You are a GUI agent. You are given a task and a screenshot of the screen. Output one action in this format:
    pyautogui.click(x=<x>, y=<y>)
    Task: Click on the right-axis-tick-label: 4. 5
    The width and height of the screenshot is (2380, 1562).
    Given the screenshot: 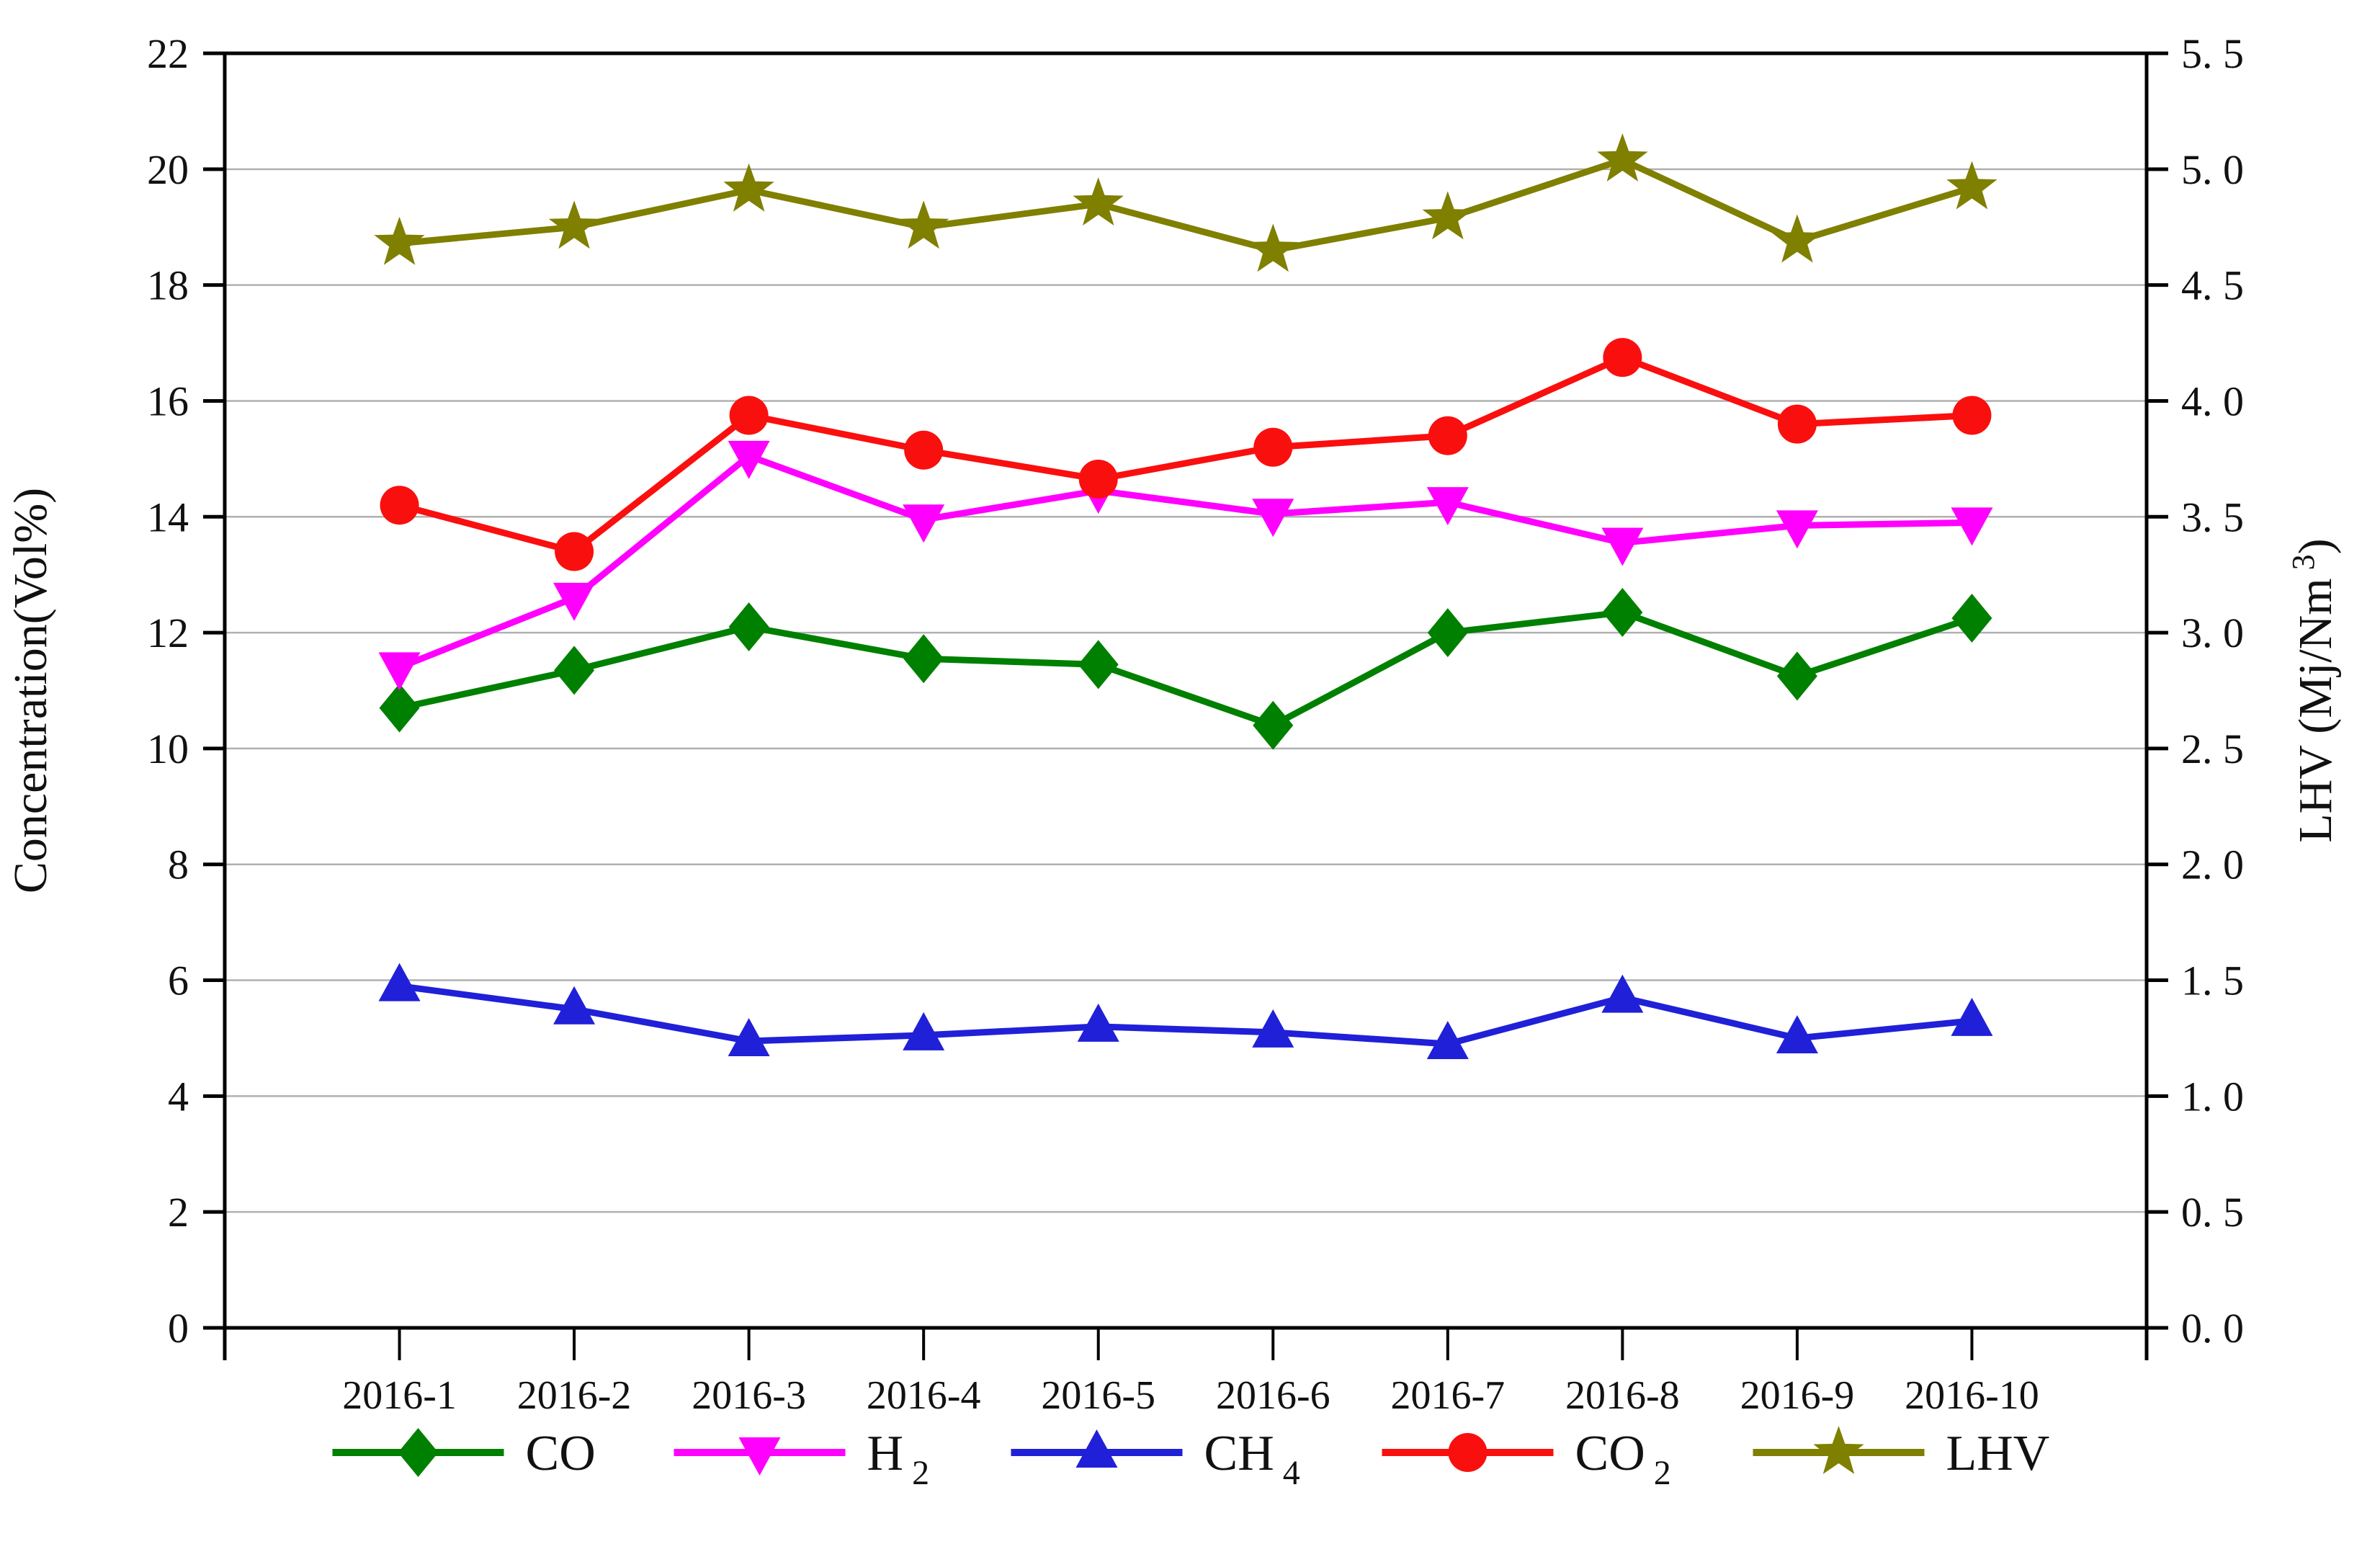 What is the action you would take?
    pyautogui.click(x=2212, y=285)
    